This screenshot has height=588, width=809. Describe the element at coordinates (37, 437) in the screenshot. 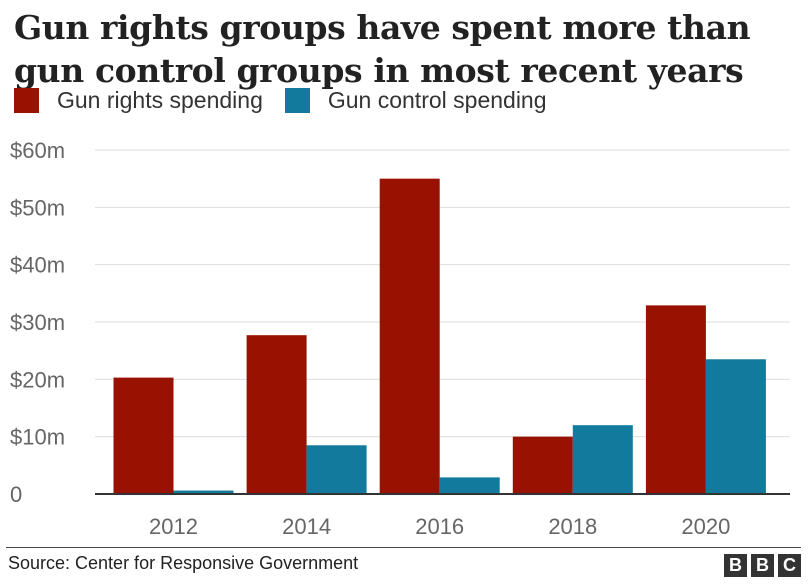

I see `y-tick-label: $10m` at that location.